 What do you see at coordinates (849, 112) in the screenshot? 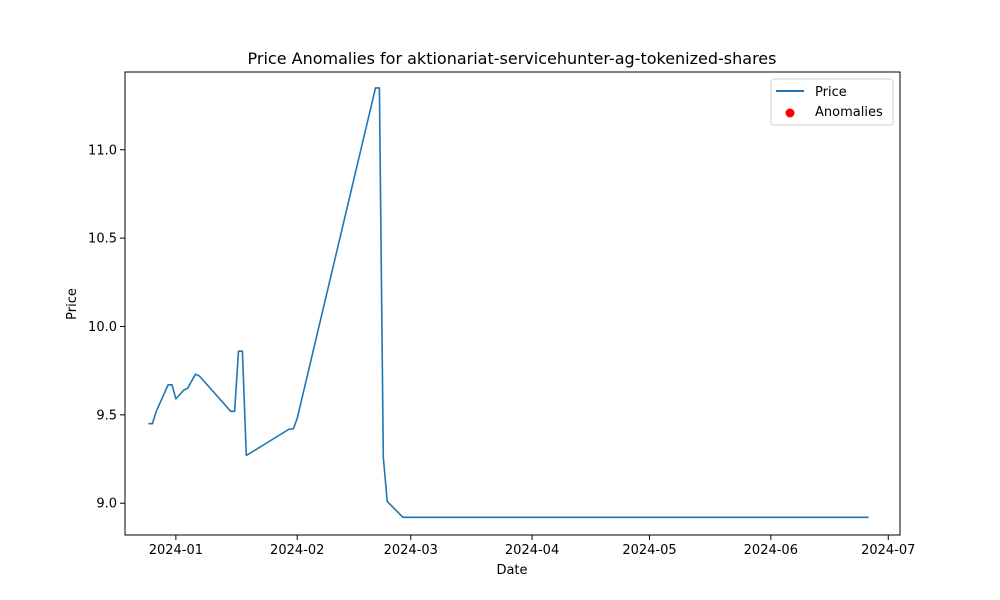
I see `legend-anomalies-label: Anomalies` at bounding box center [849, 112].